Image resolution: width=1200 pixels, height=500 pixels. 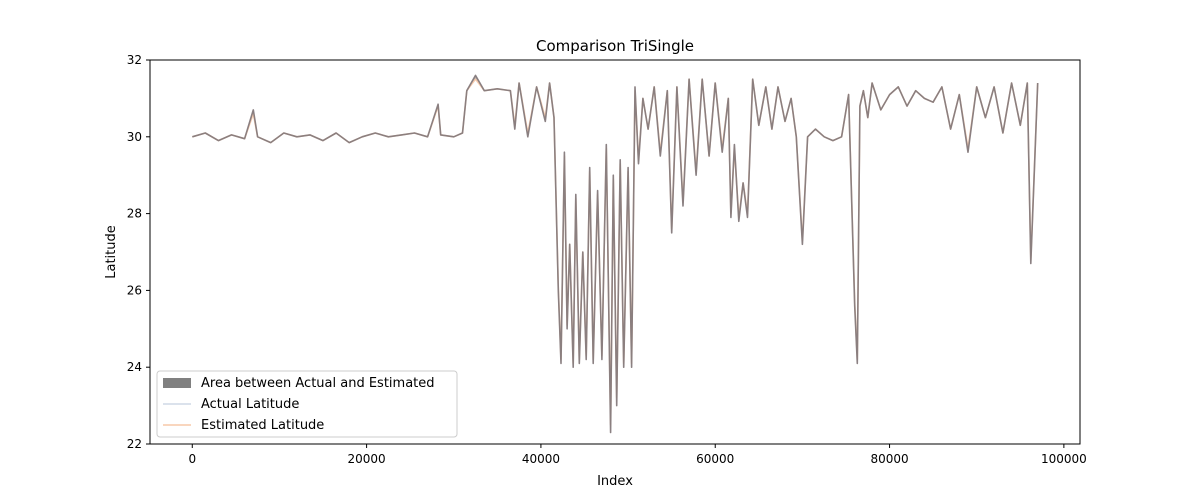 I want to click on y-tick-label: 28, so click(x=134, y=214).